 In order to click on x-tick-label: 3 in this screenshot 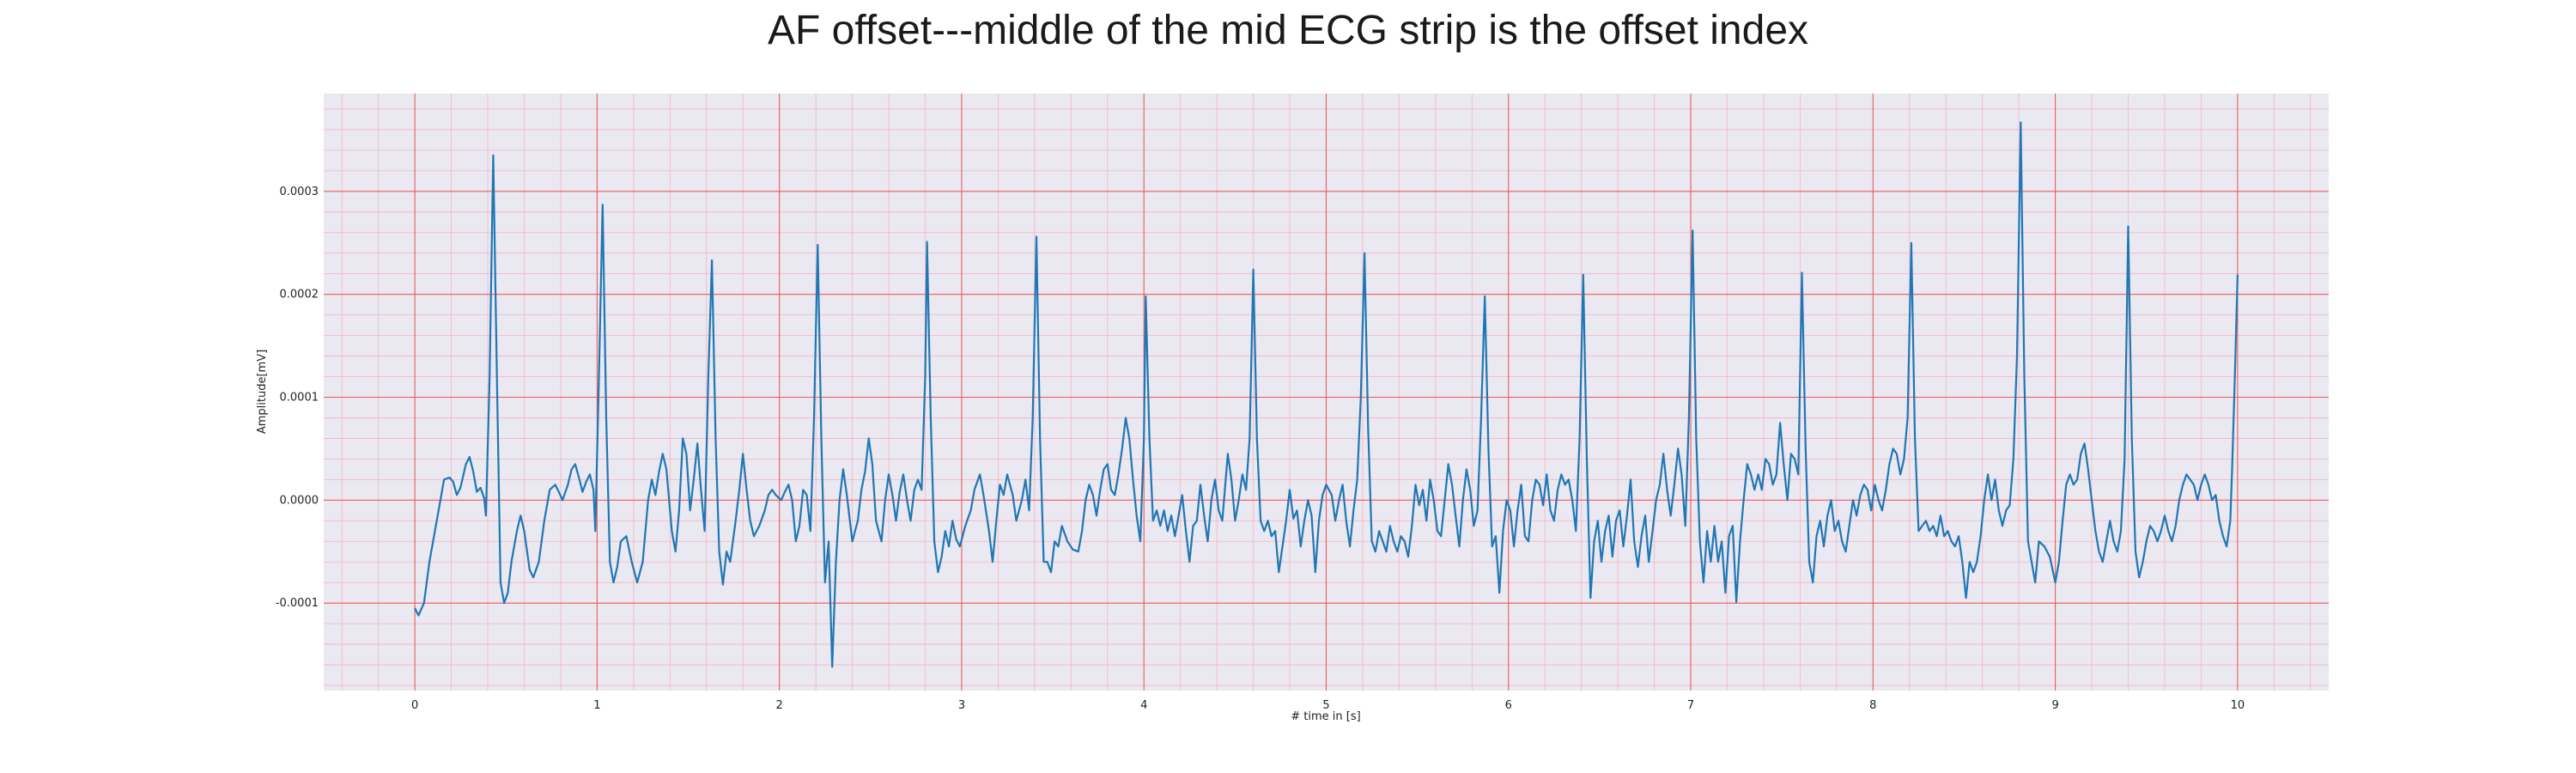, I will do `click(962, 705)`.